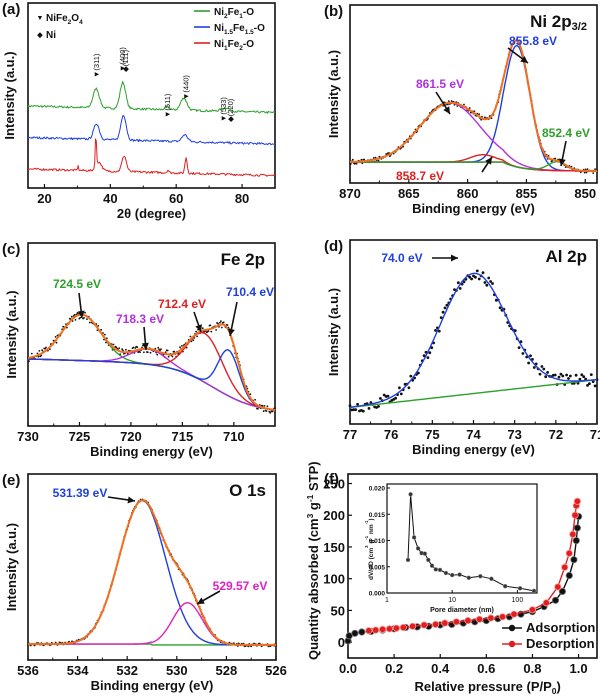 This screenshot has height=697, width=600. What do you see at coordinates (338, 610) in the screenshot?
I see `y-tick-label: 50` at bounding box center [338, 610].